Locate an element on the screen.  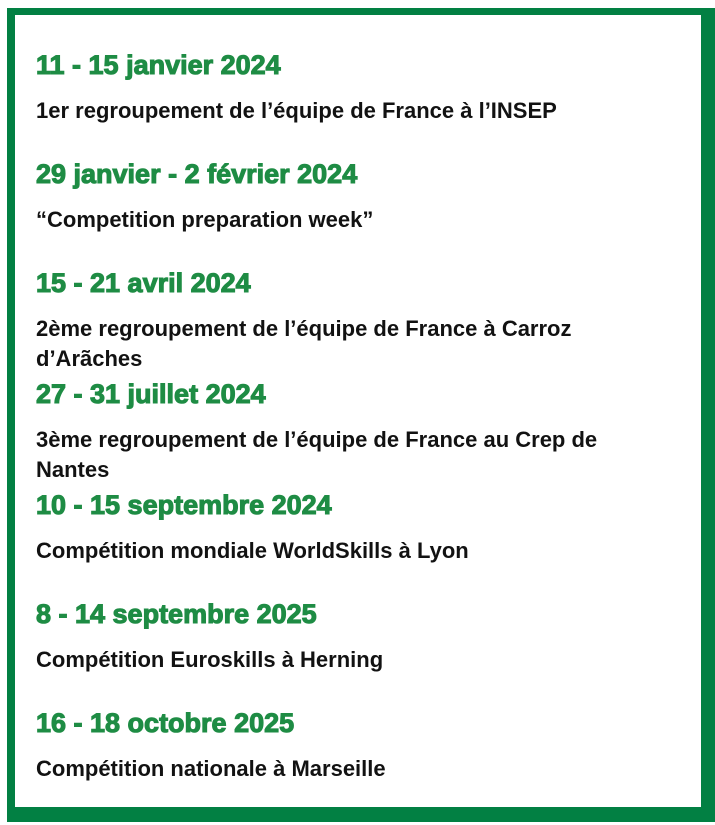
timeline-item-date: 11 - 15 janvier 2024 is located at coordinates (158, 65).